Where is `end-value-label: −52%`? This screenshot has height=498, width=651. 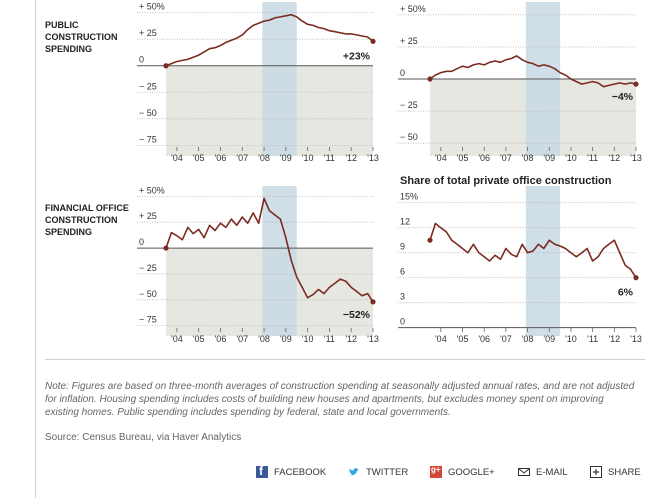 end-value-label: −52% is located at coordinates (357, 315).